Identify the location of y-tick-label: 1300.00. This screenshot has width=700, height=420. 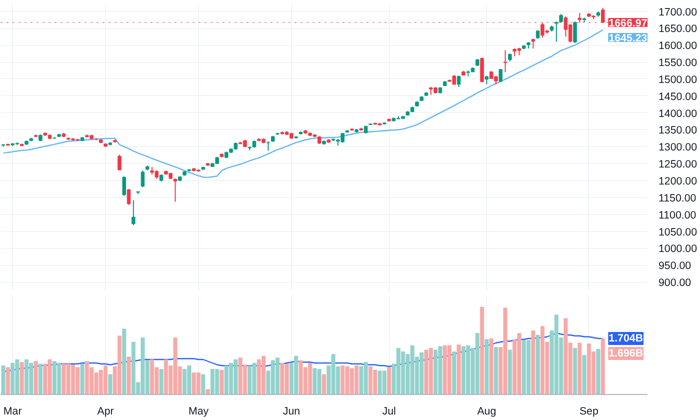
(678, 148).